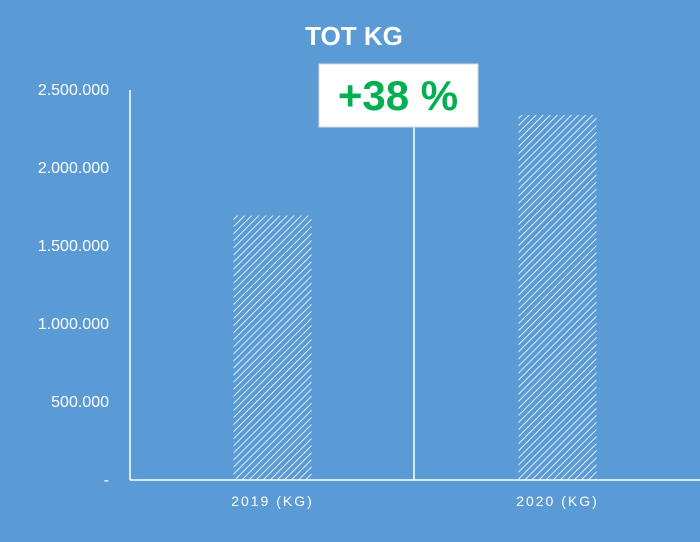 The image size is (700, 542). I want to click on y-tick-label: -, so click(106, 480).